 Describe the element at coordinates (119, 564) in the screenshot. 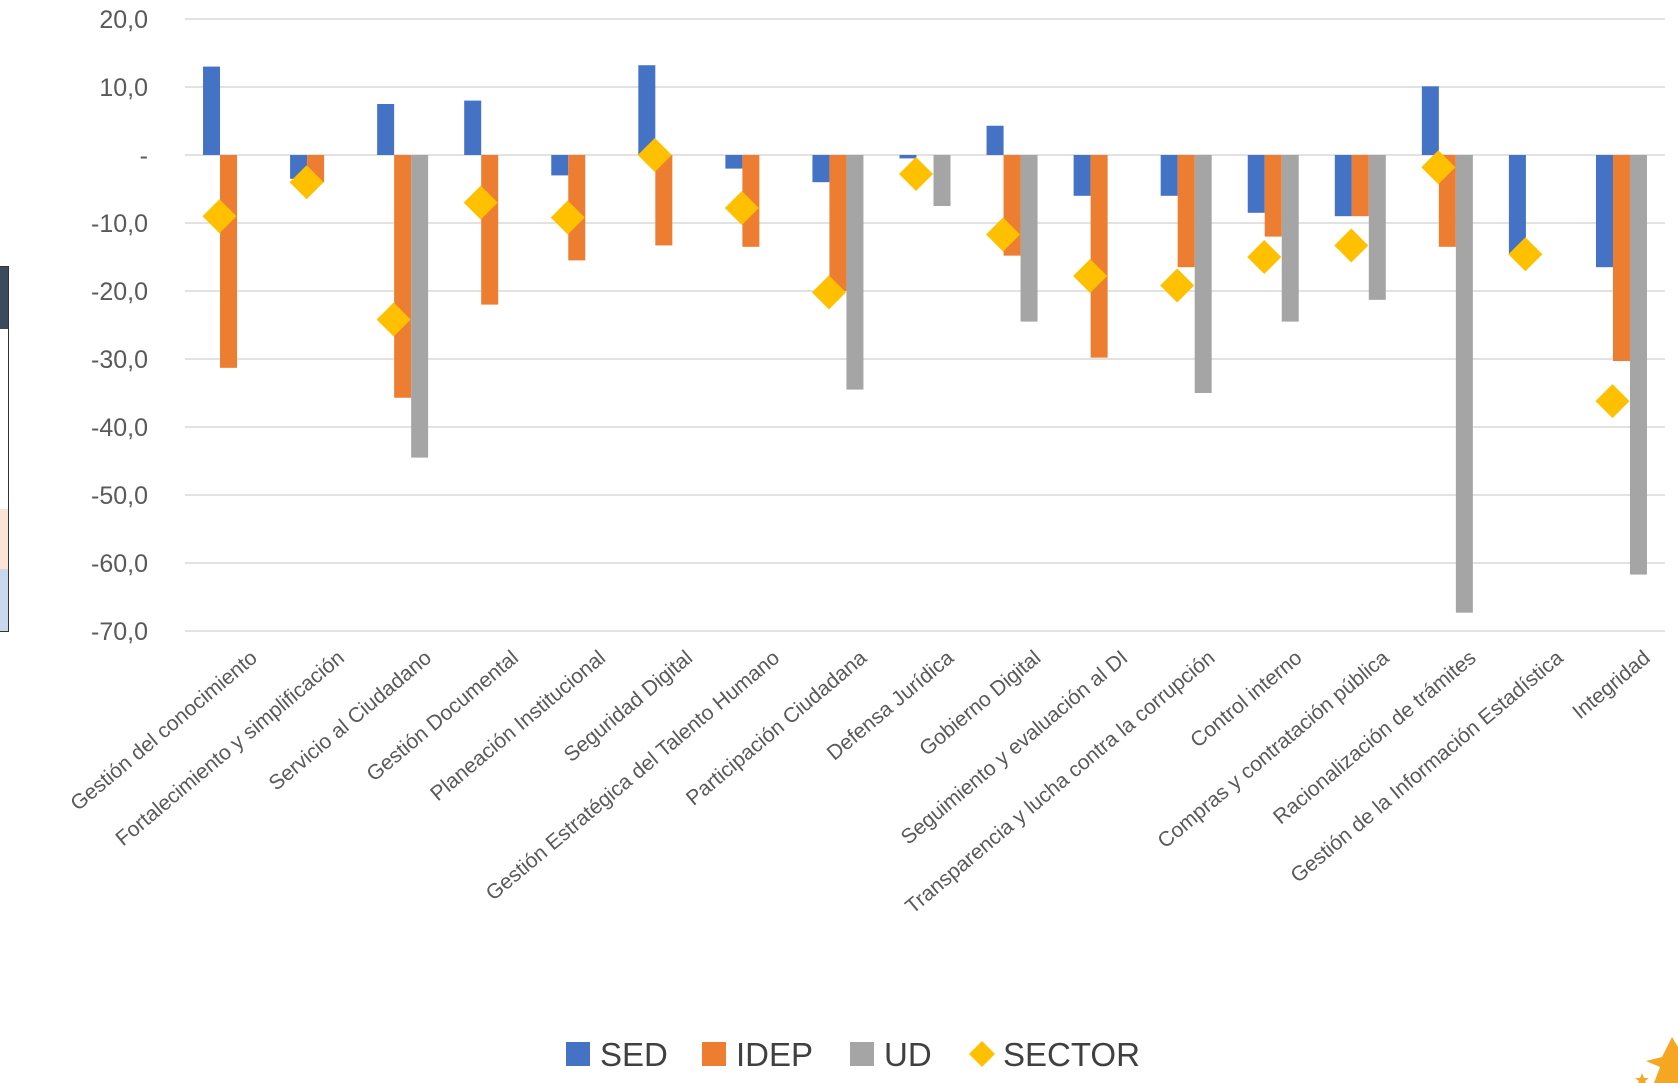

I see `y-tick-label: -60,0` at that location.